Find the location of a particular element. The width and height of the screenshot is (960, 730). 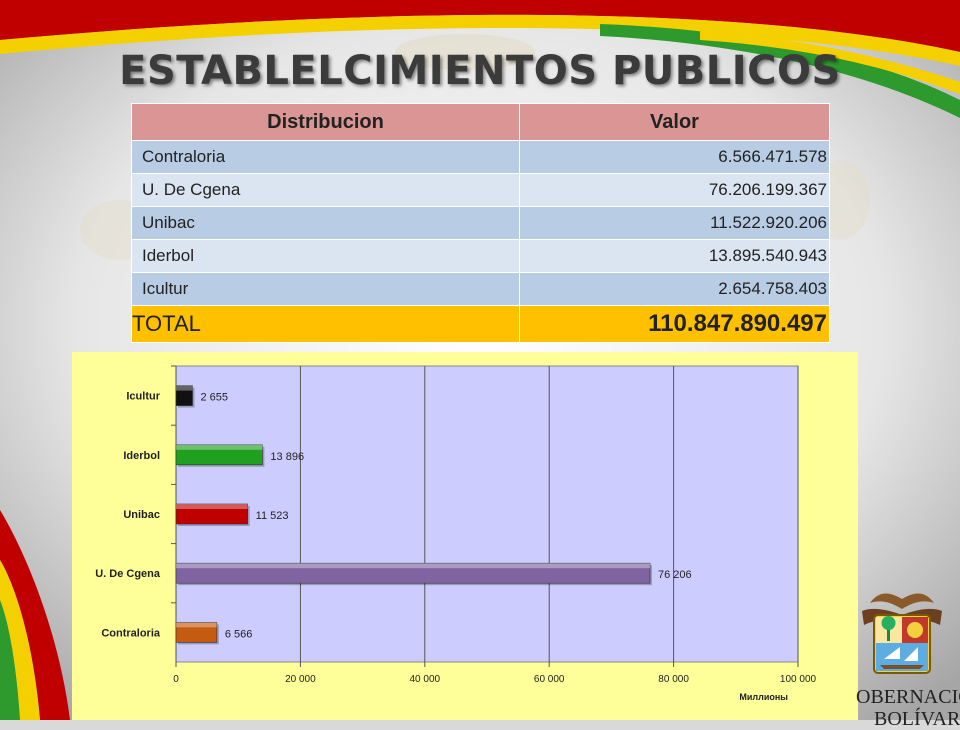

row-name: Unibac is located at coordinates (325, 223).